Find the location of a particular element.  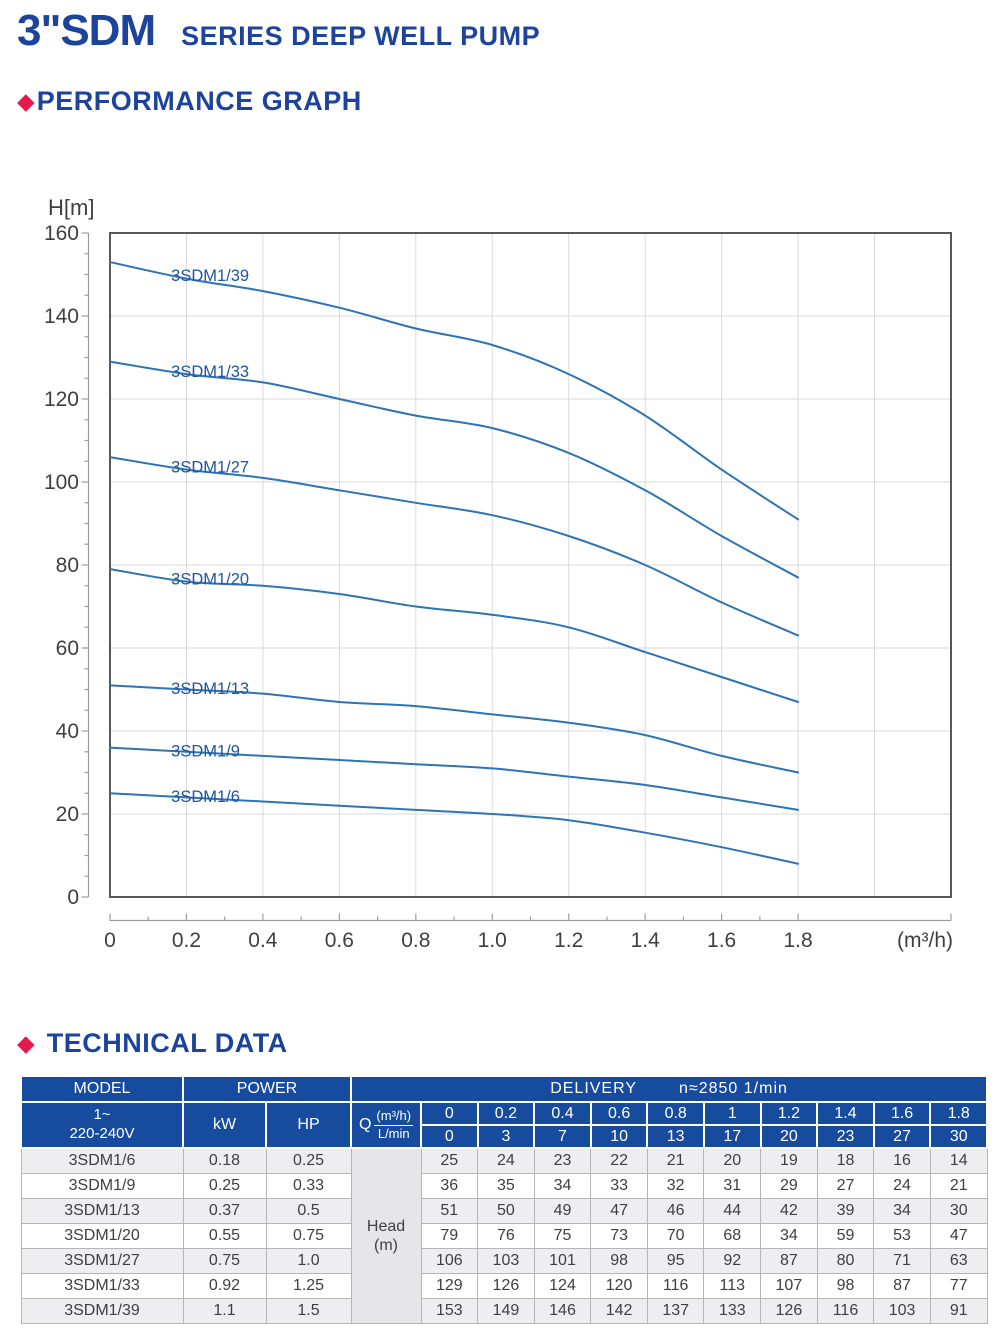

flow-lmin-header-cell: 23 is located at coordinates (845, 1136).